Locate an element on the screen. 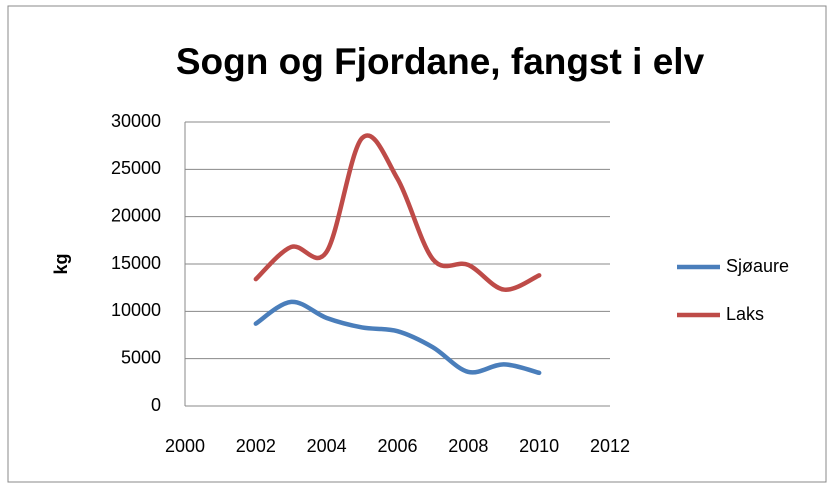 This screenshot has width=833, height=493. y-axis-label: kg is located at coordinates (61, 263).